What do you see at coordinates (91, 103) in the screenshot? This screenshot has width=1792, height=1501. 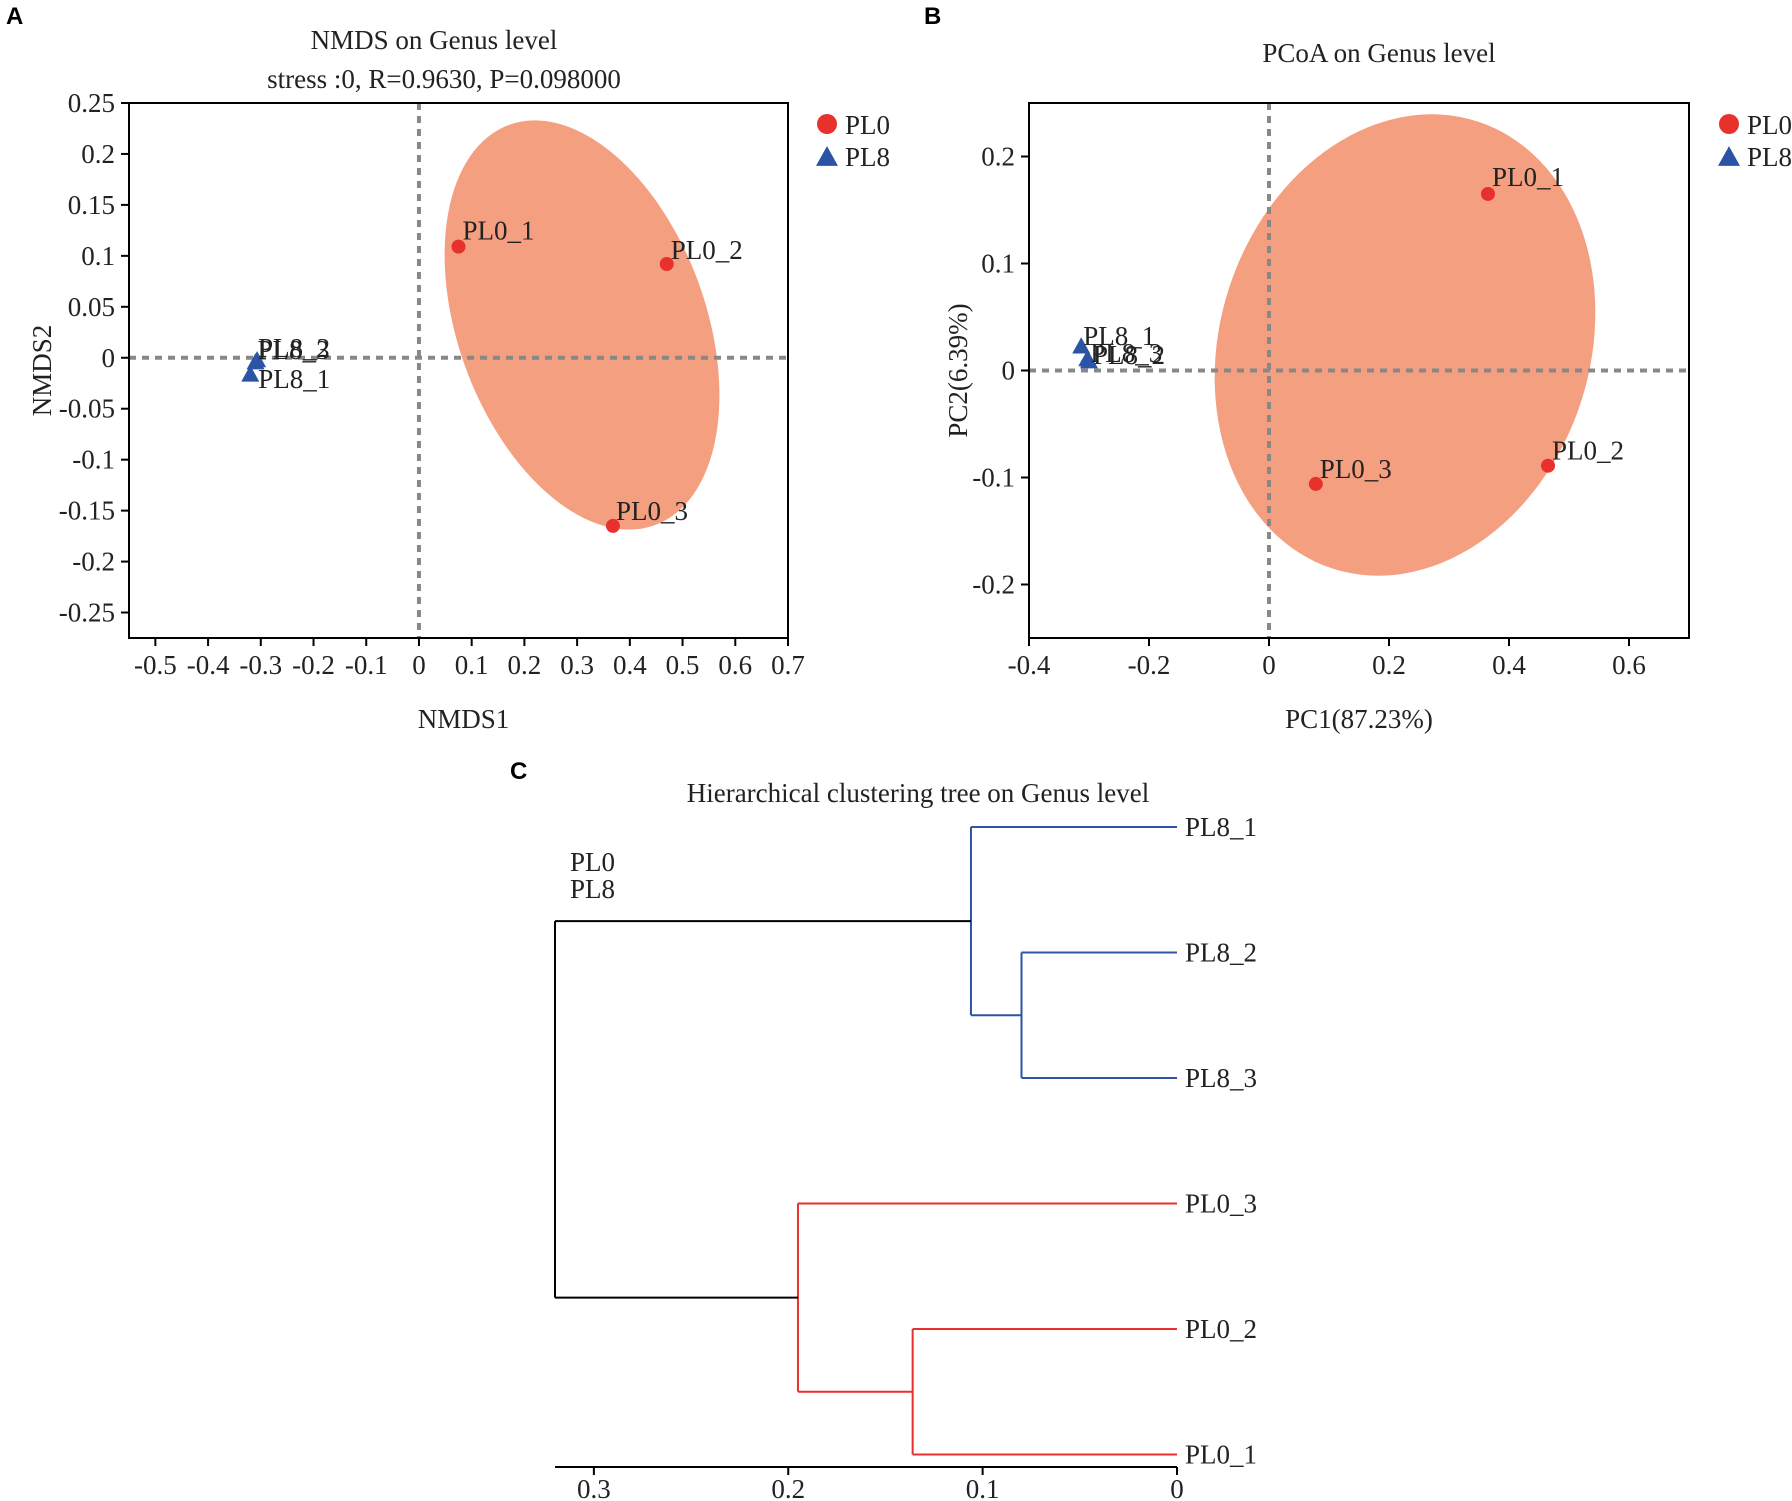 I see `y-tick-label: 0.25` at bounding box center [91, 103].